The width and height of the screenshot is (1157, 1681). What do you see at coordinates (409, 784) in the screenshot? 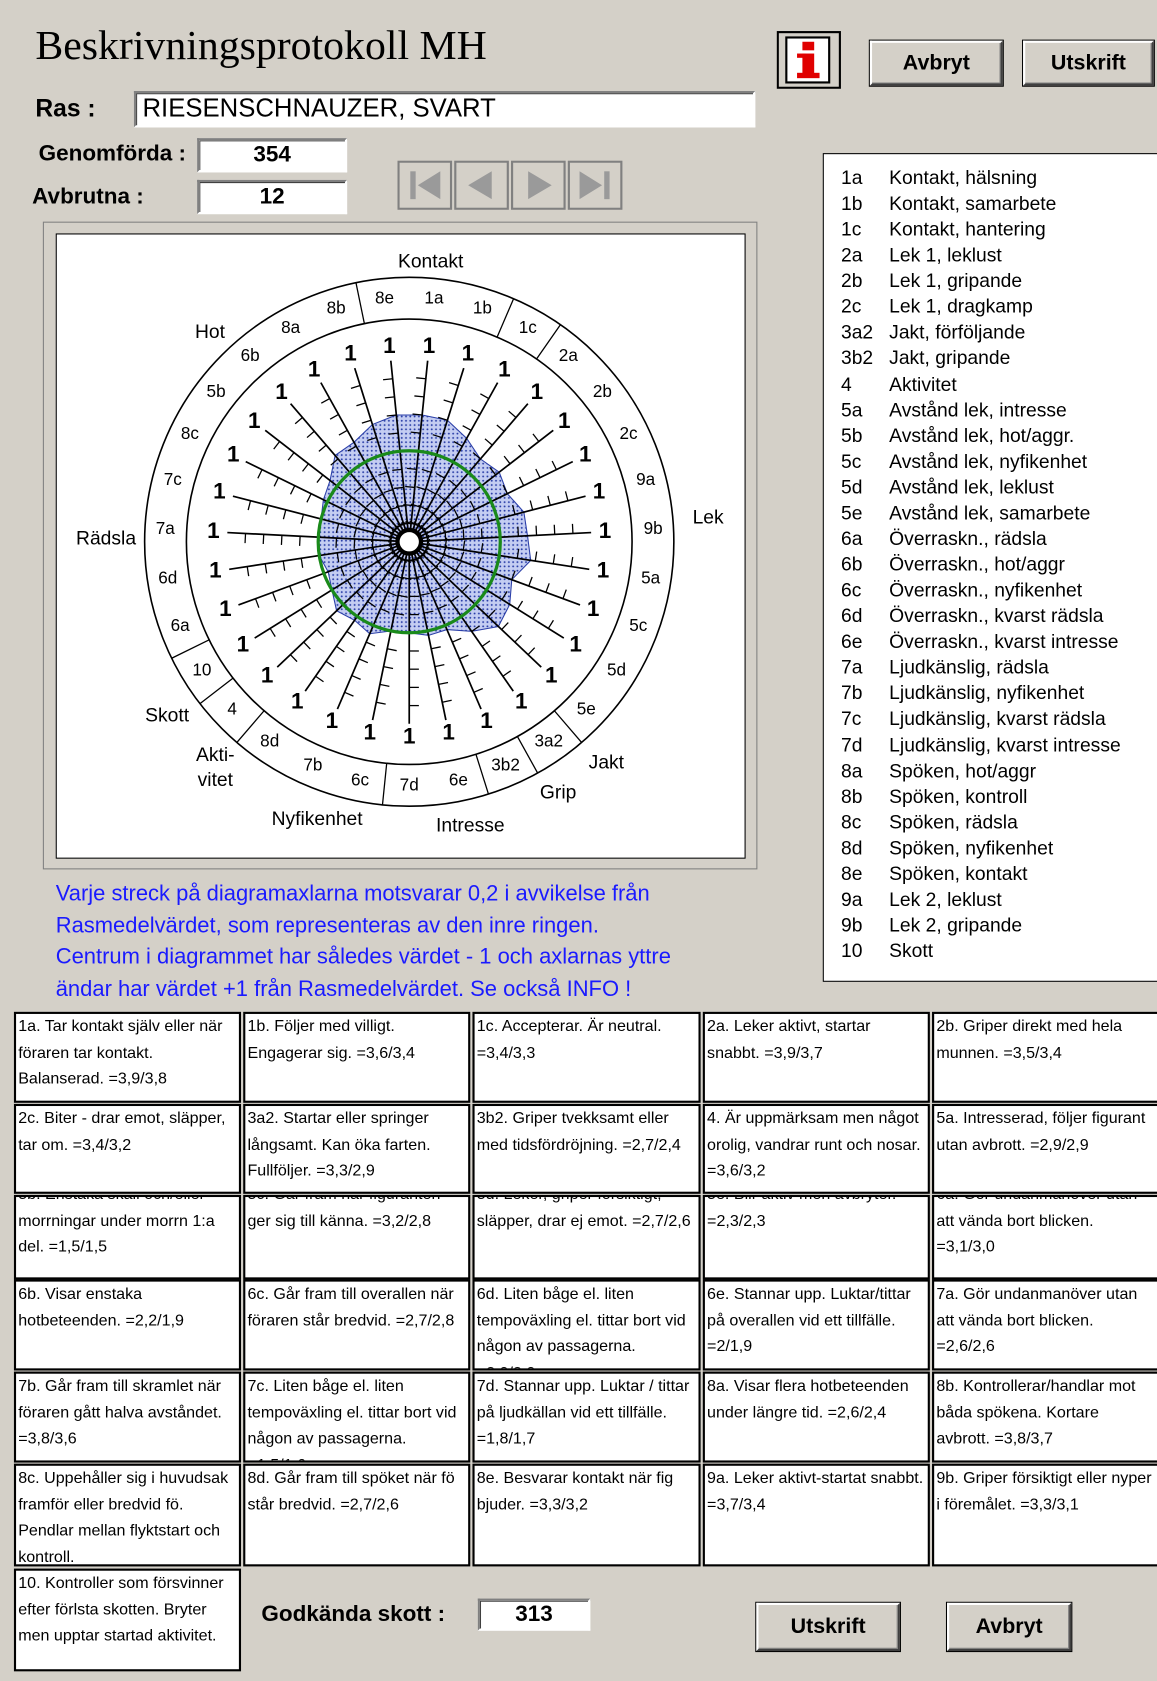
I see `axis-label: 7d` at bounding box center [409, 784].